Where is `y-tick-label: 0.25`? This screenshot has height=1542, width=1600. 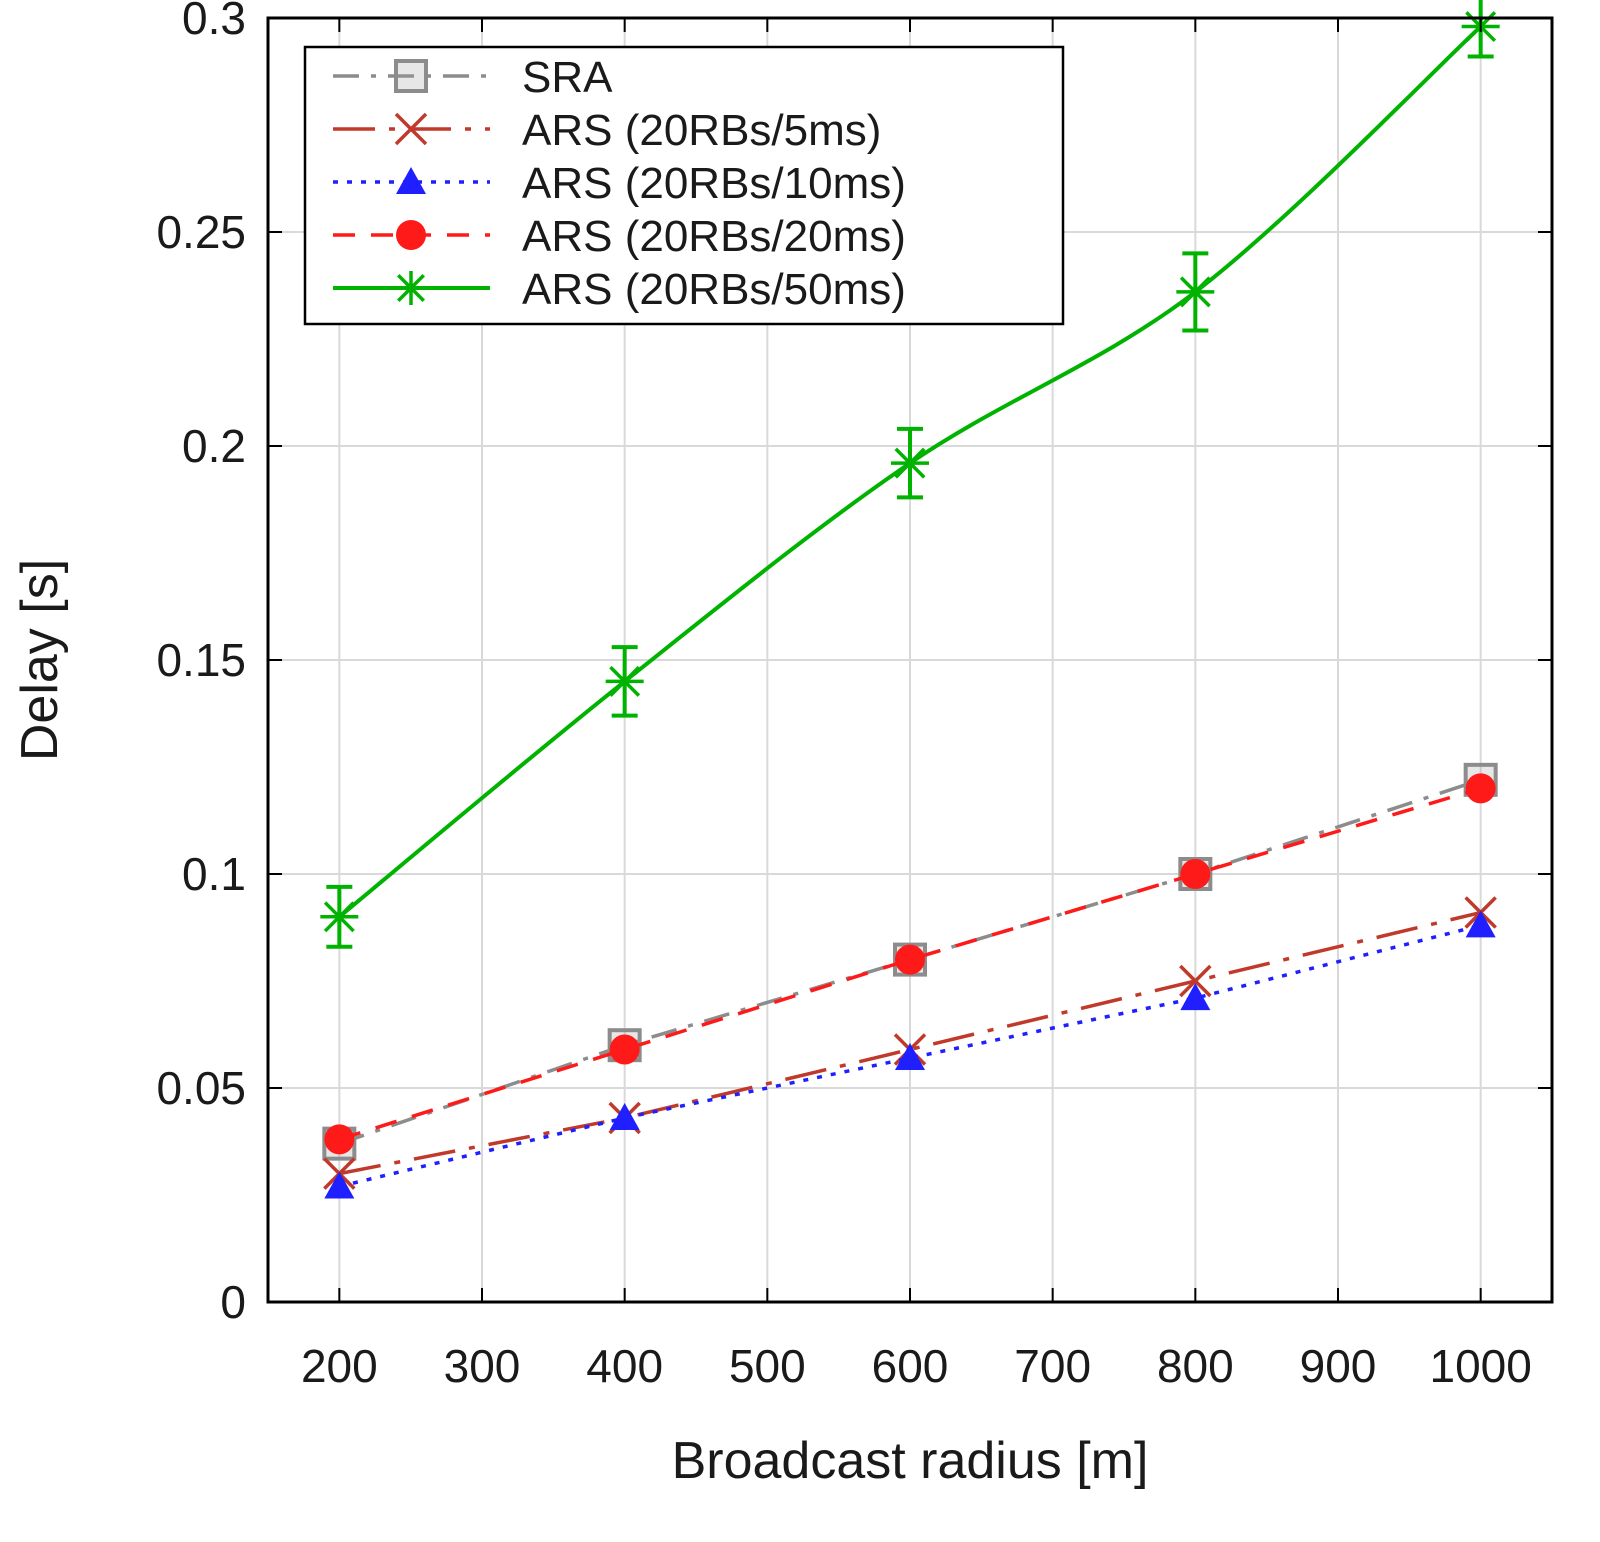 y-tick-label: 0.25 is located at coordinates (201, 232).